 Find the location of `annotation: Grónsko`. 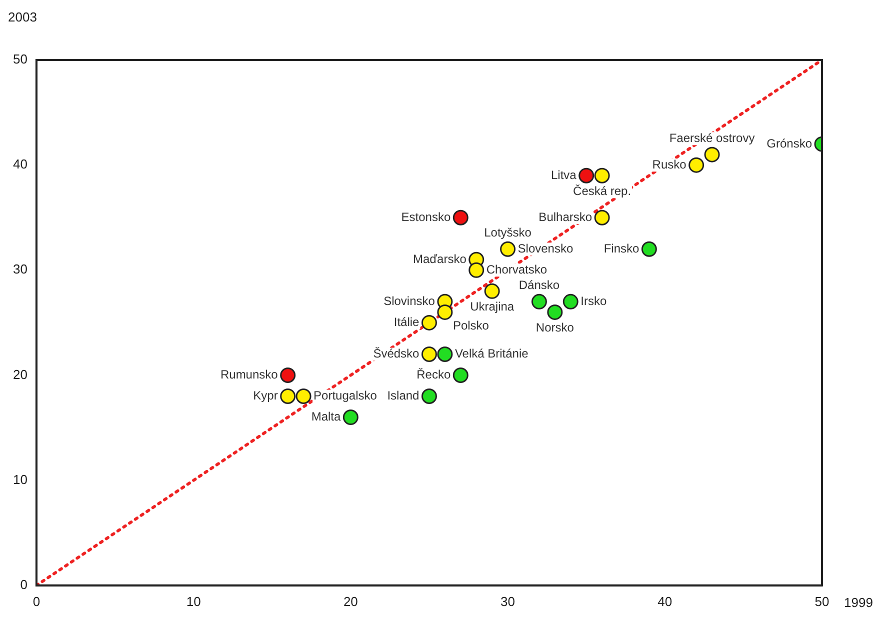

annotation: Grónsko is located at coordinates (789, 143).